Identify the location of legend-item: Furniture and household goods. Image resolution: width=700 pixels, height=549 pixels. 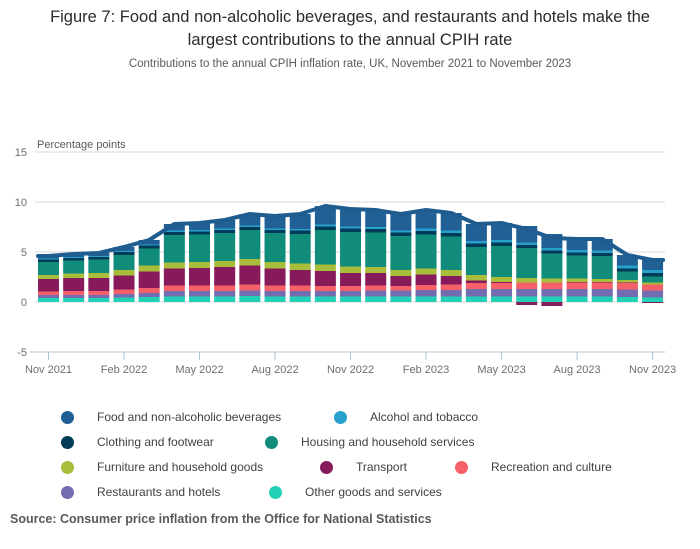
(162, 467).